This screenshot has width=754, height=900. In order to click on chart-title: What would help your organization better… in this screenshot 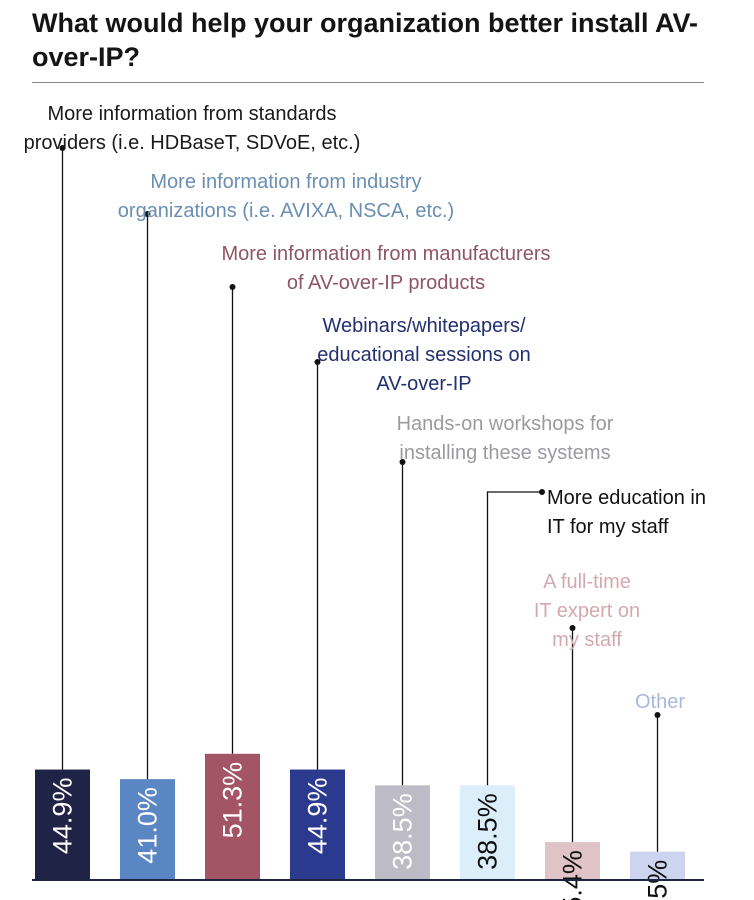, I will do `click(365, 40)`.